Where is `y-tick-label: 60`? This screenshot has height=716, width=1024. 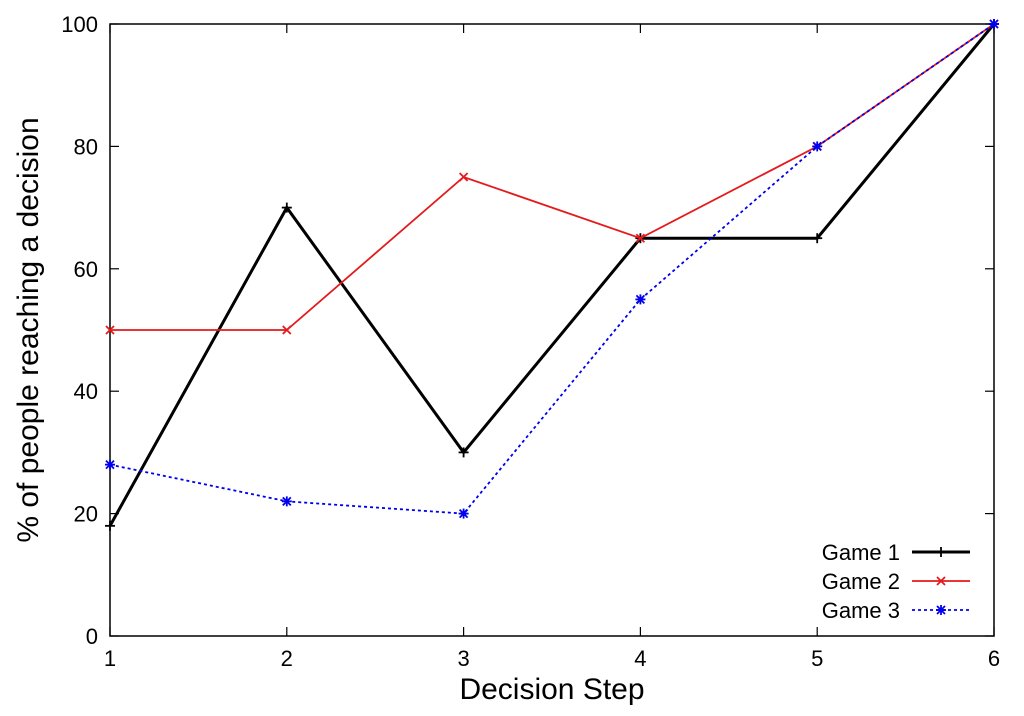
y-tick-label: 60 is located at coordinates (86, 269).